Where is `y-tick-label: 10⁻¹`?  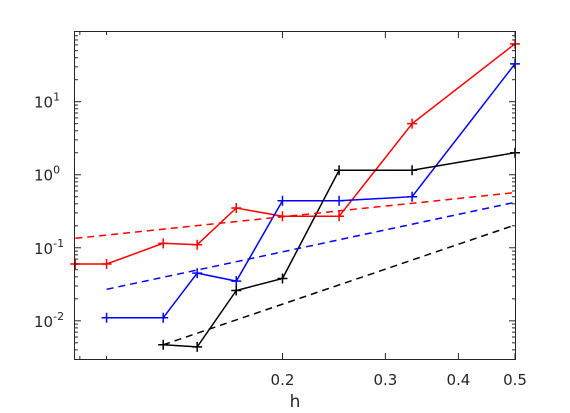 y-tick-label: 10⁻¹ is located at coordinates (49, 247).